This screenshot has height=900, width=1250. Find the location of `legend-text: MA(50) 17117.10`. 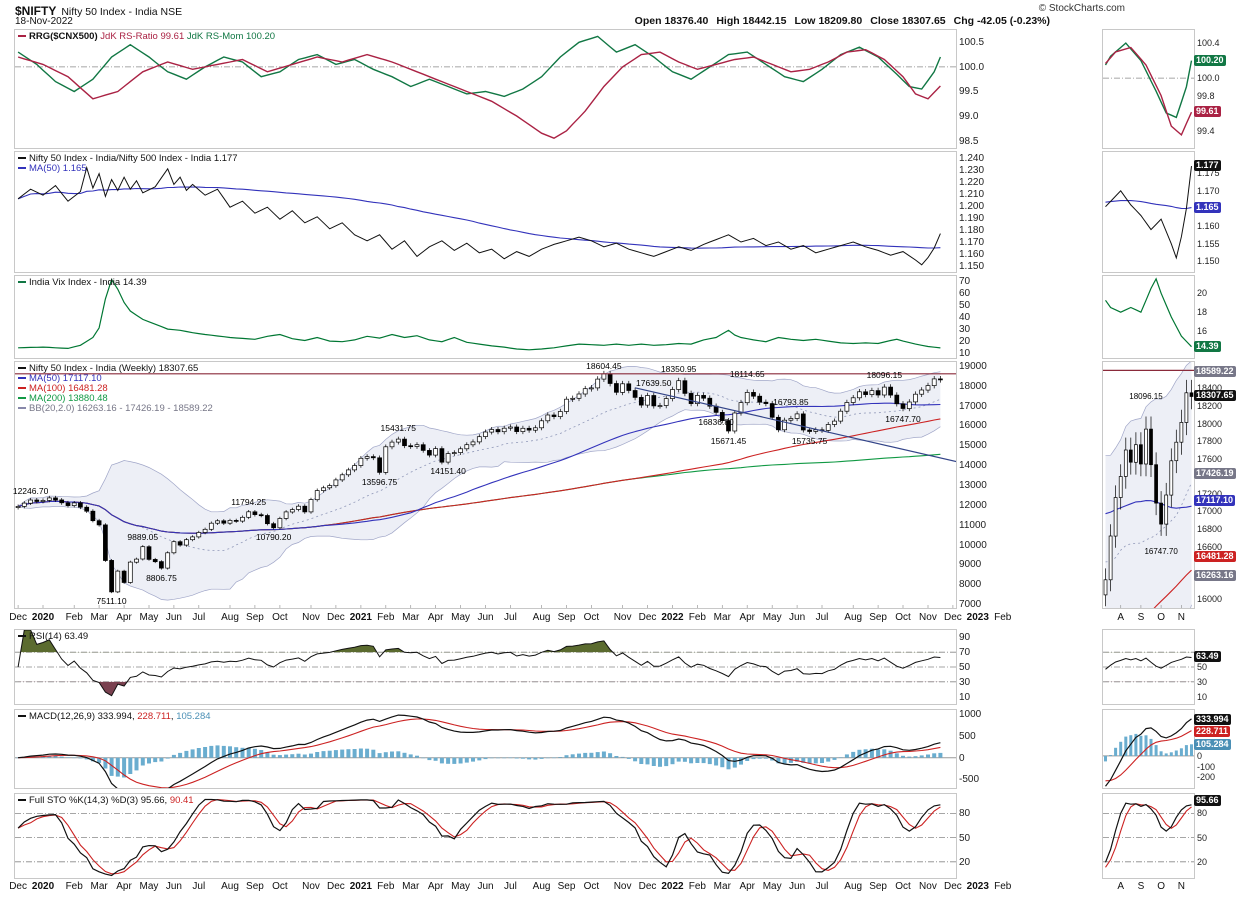

legend-text: MA(50) 17117.10 is located at coordinates (65, 378).